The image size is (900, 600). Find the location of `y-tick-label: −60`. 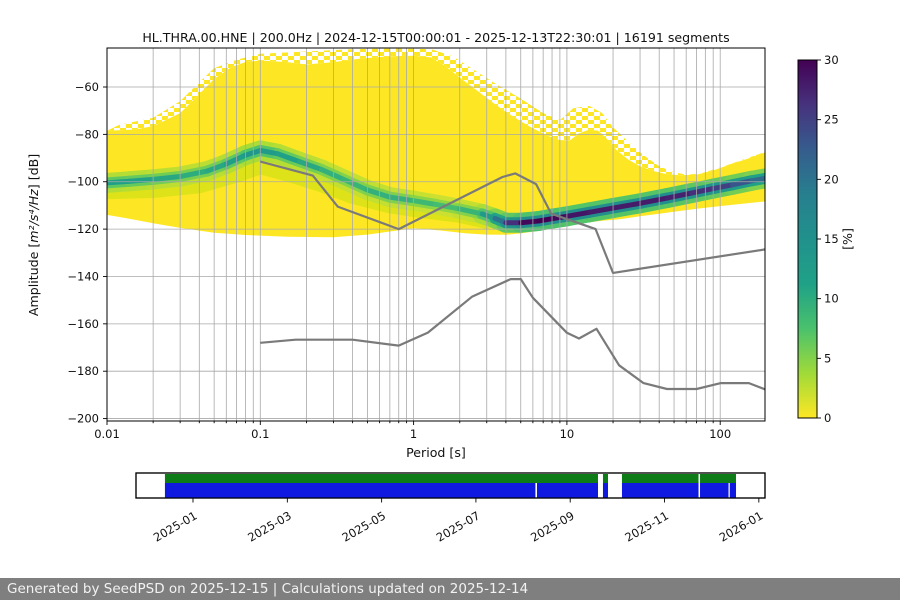

y-tick-label: −60 is located at coordinates (87, 87).